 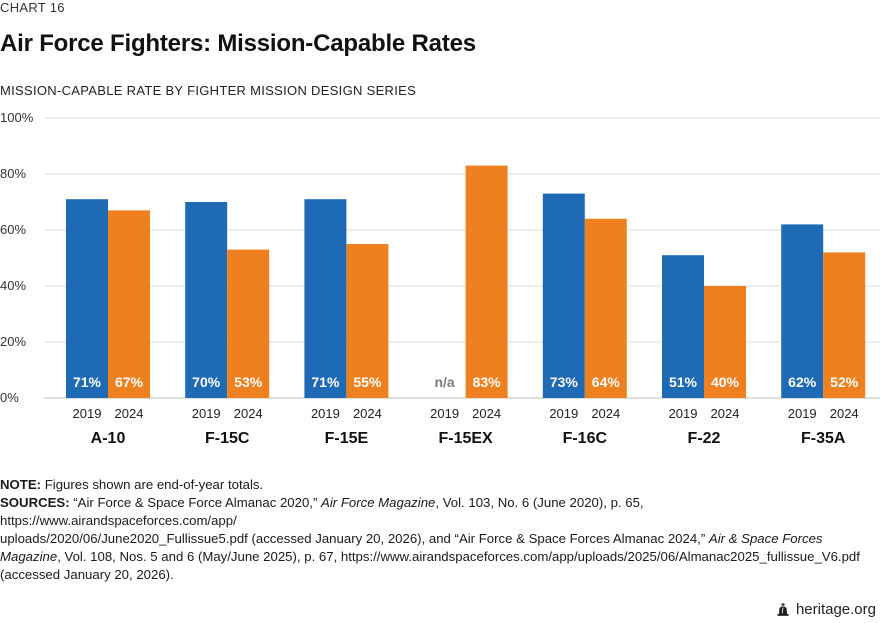 What do you see at coordinates (227, 438) in the screenshot?
I see `x-category-label: F-15C` at bounding box center [227, 438].